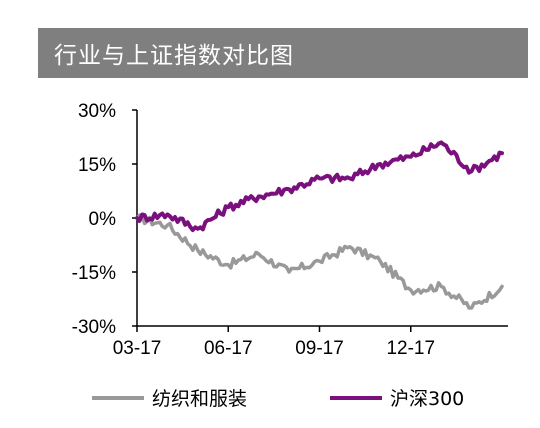 The height and width of the screenshot is (428, 540). Describe the element at coordinates (94, 273) in the screenshot. I see `y-tick-label: -15%` at that location.